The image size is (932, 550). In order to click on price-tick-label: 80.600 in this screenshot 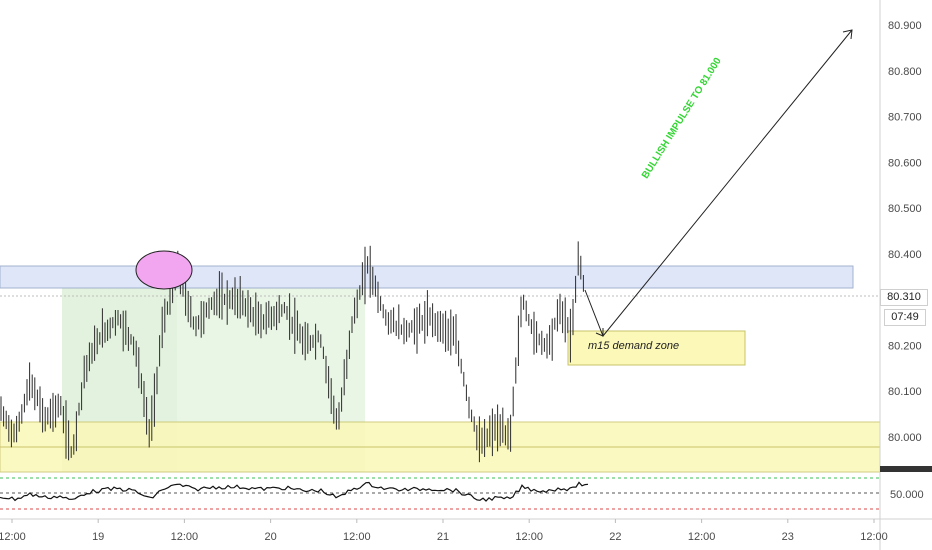, I will do `click(905, 163)`.